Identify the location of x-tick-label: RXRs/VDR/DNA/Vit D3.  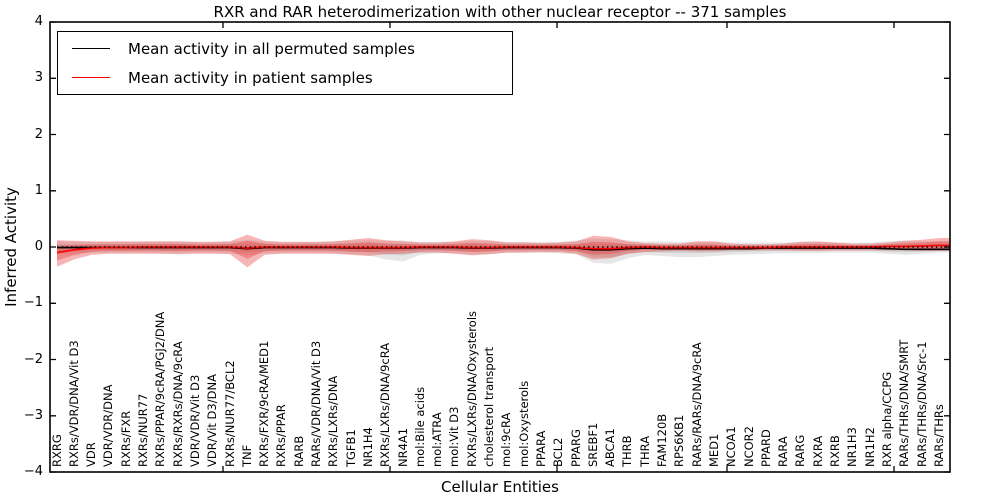
(73, 403).